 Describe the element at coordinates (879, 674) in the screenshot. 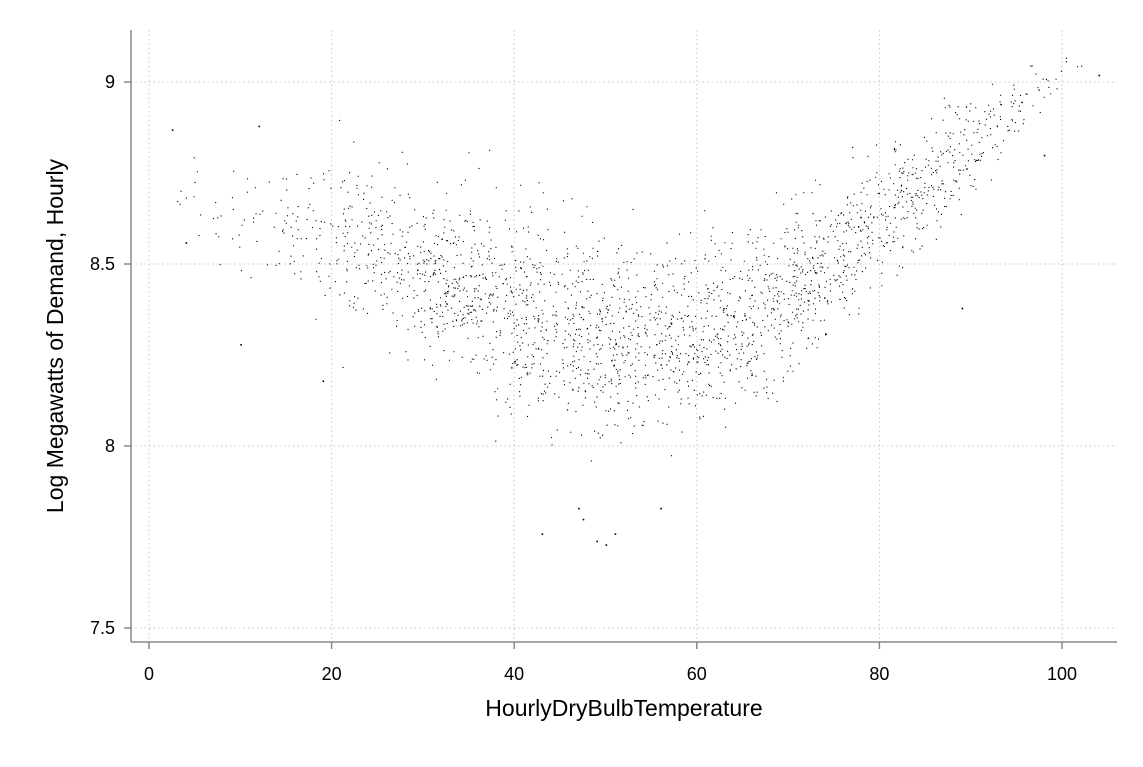

I see `x-tick-label: 80` at that location.